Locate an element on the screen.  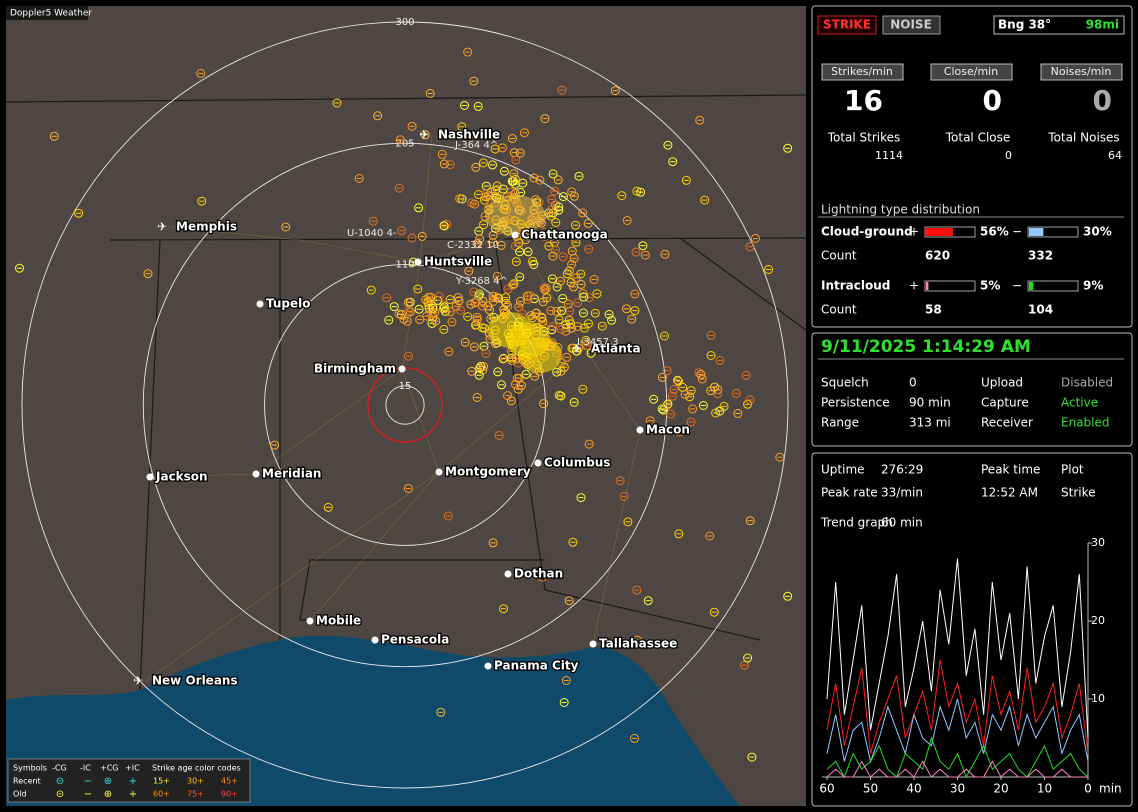
status-text: Receiver is located at coordinates (1007, 423).